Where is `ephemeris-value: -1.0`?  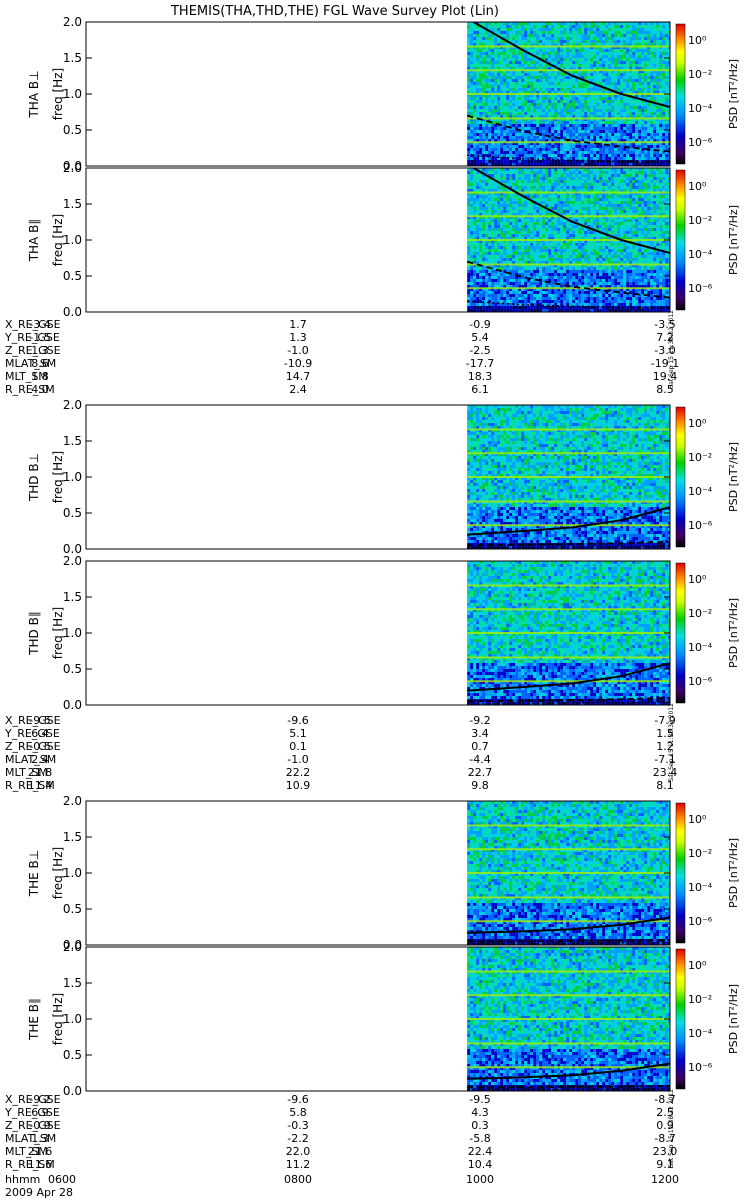 ephemeris-value: -1.0 is located at coordinates (297, 350).